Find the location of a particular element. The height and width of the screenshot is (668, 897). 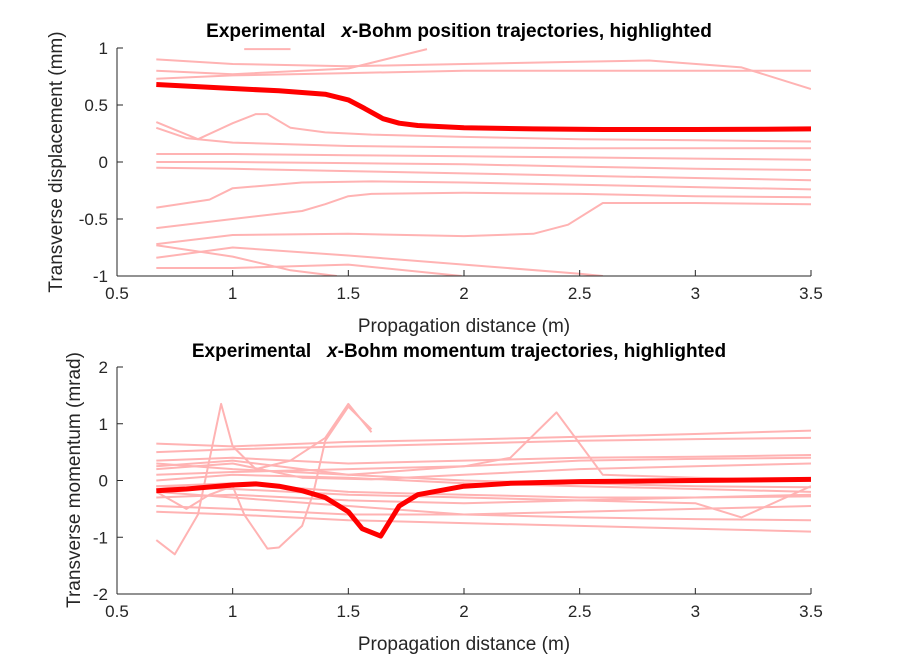

trajectory-m15 is located at coordinates (483, 502).